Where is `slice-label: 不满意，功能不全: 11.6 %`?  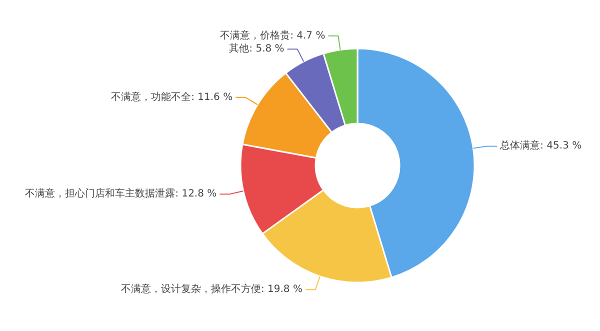
slice-label: 不满意，功能不全: 11.6 % is located at coordinates (172, 96).